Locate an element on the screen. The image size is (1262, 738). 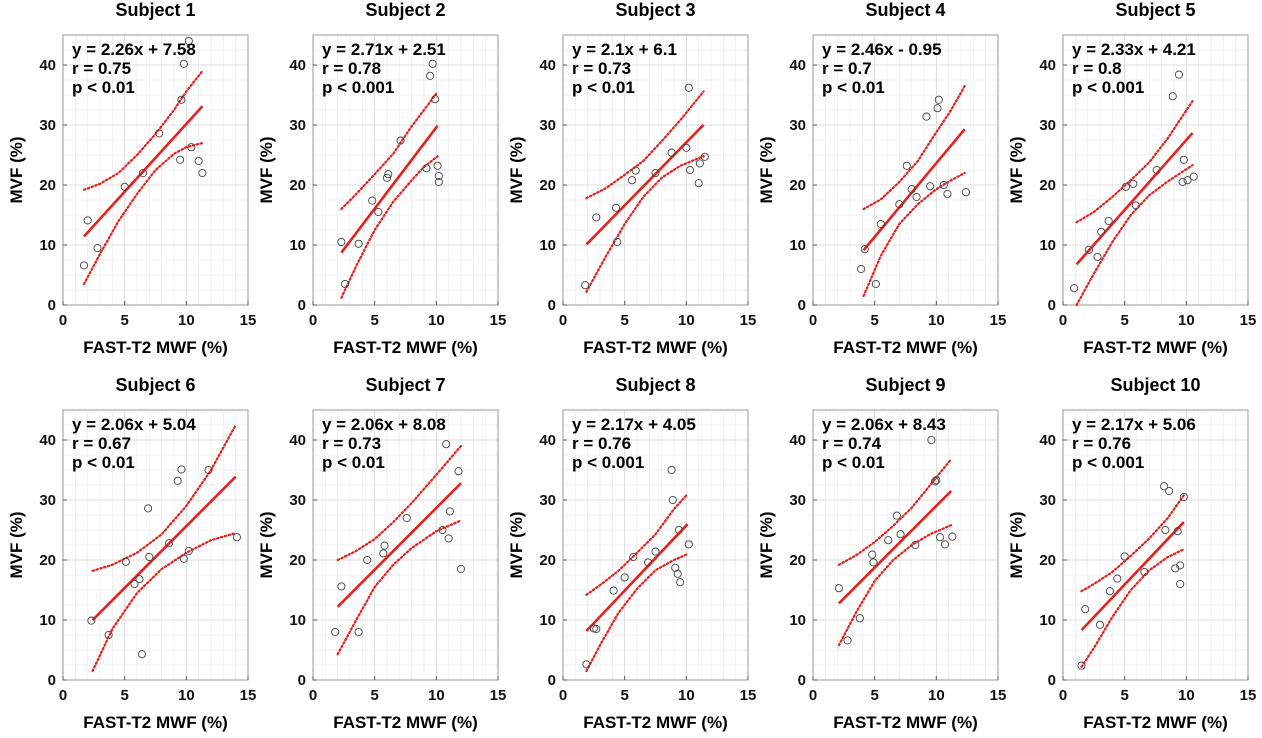
stats-annotation: y = 2.71x + 2.51 is located at coordinates (384, 49).